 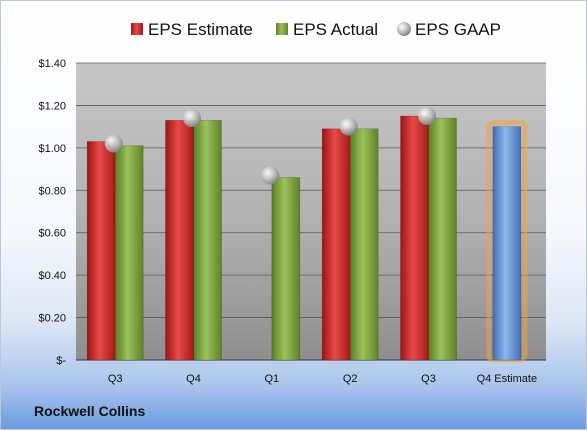 What do you see at coordinates (52, 149) in the screenshot?
I see `y-tick-label: $1.00` at bounding box center [52, 149].